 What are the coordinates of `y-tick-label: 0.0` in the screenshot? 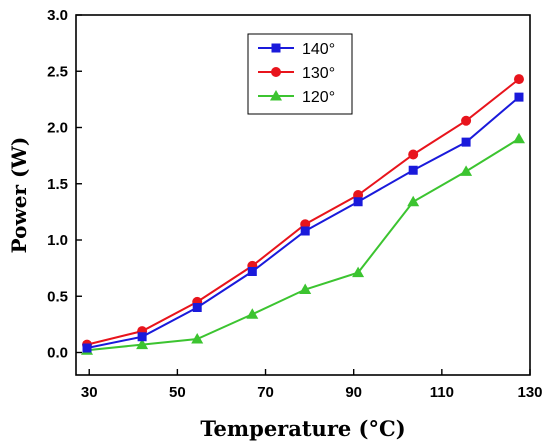 It's located at (57, 353).